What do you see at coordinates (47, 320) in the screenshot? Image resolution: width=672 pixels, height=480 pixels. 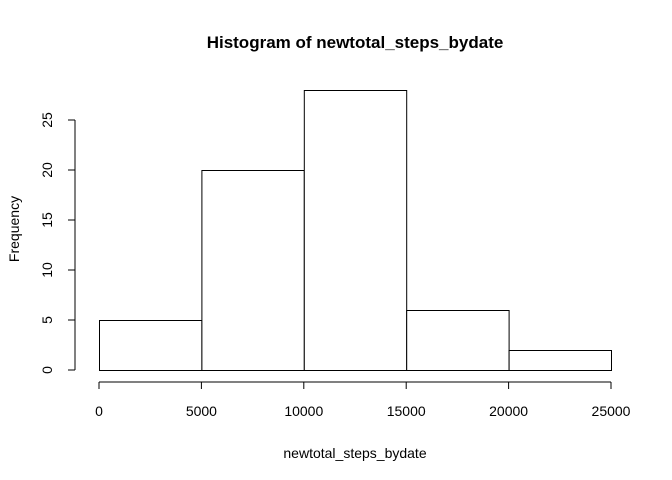 I see `y-tick-label: 5` at bounding box center [47, 320].